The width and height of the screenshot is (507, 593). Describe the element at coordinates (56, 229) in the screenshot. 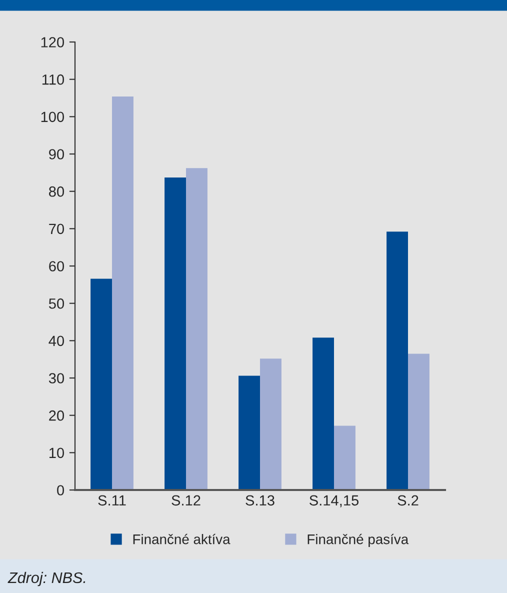

I see `y-tick-label: 70` at that location.